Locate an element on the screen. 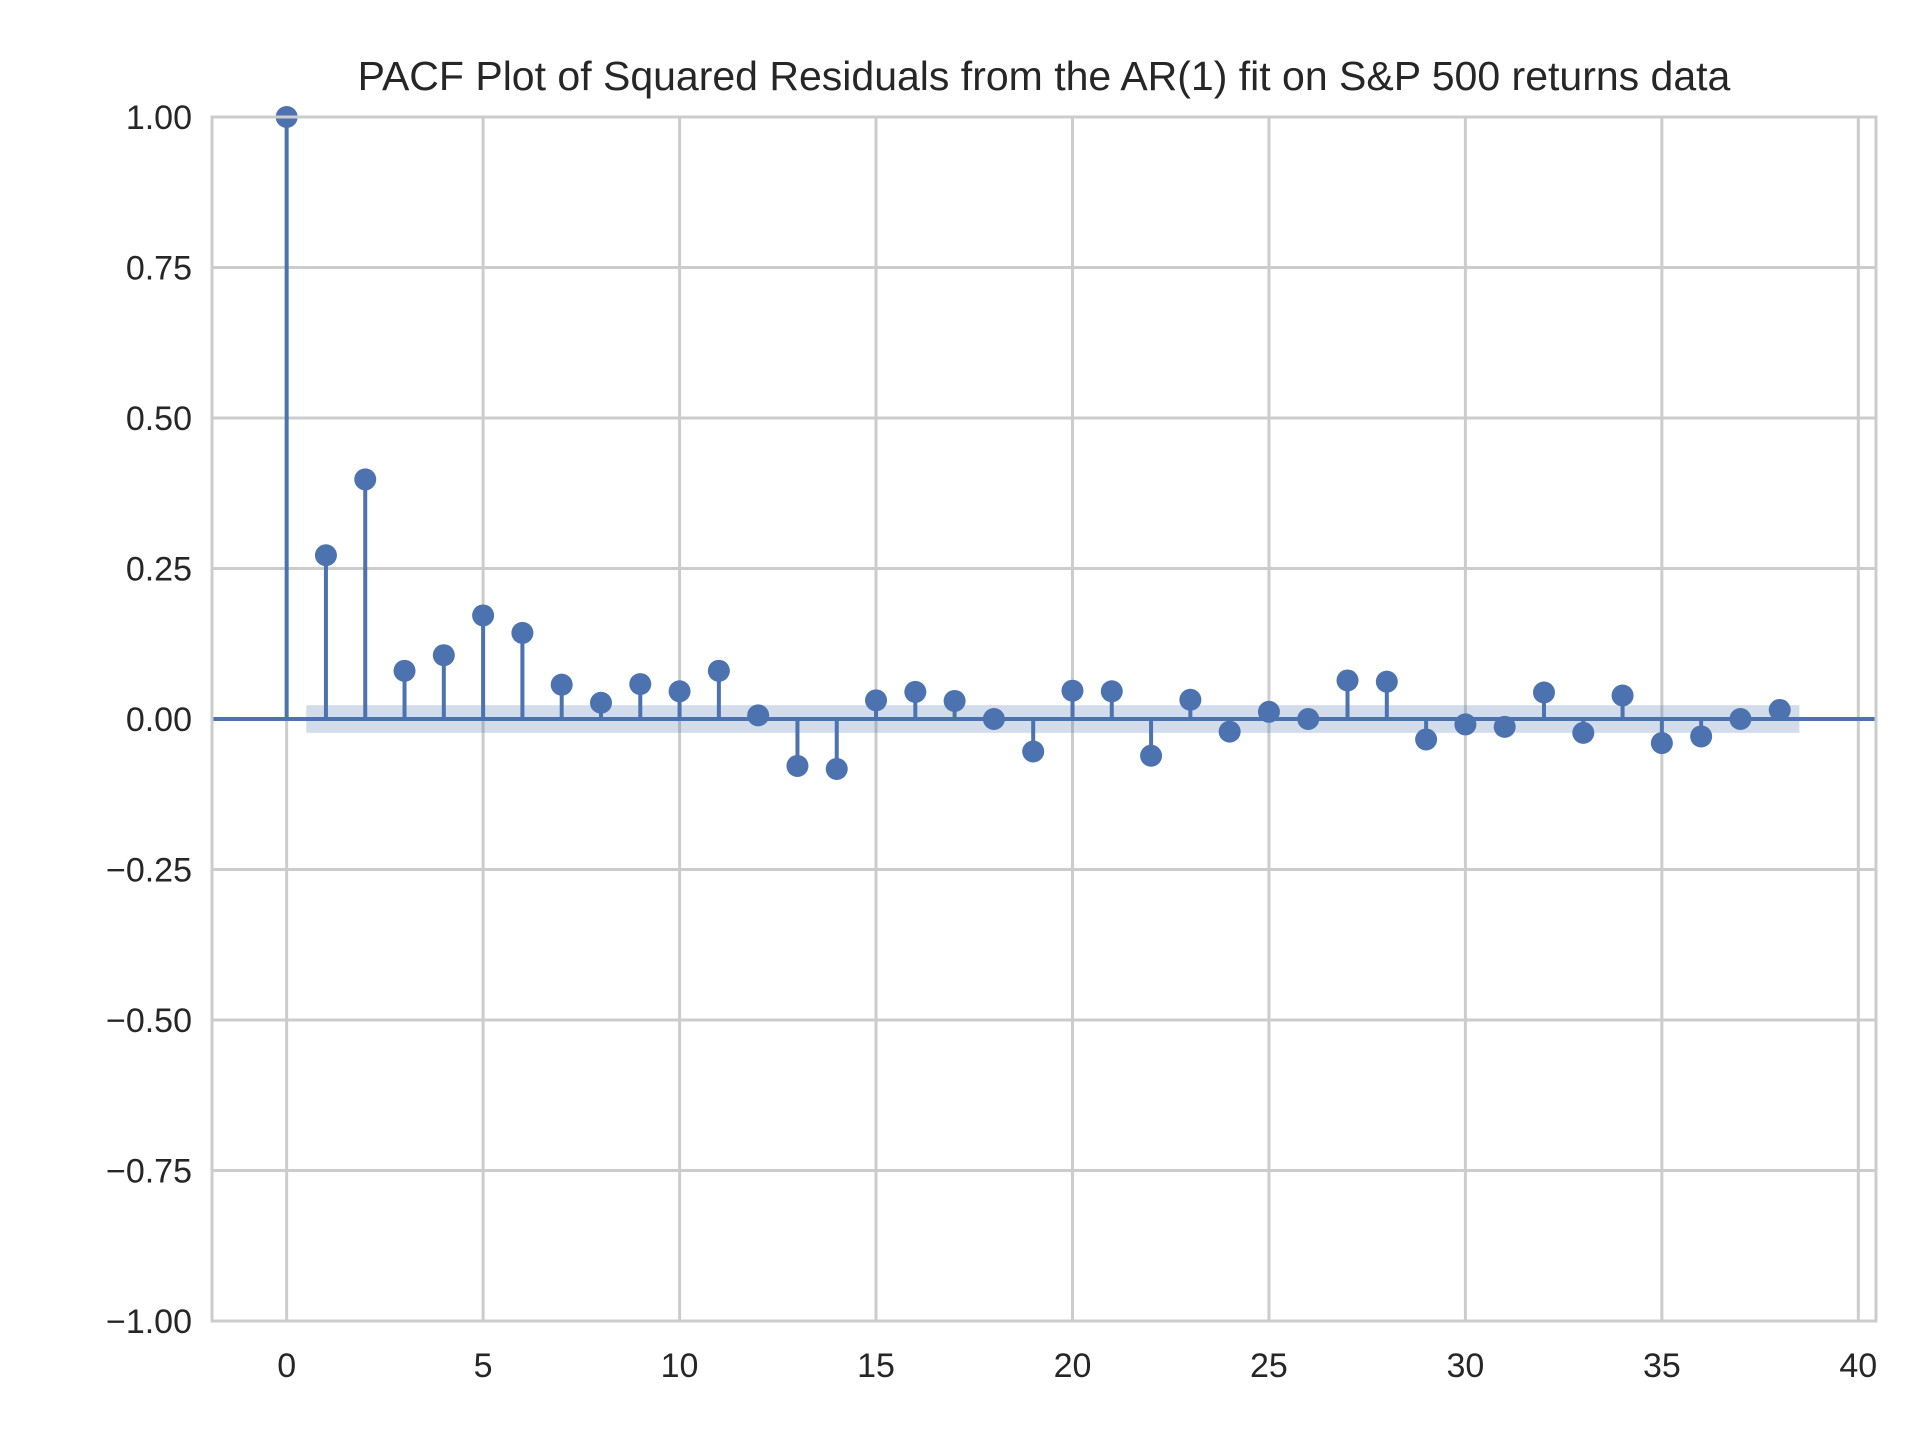 The image size is (1920, 1440). y-tick-label: −0.25 is located at coordinates (149, 871).